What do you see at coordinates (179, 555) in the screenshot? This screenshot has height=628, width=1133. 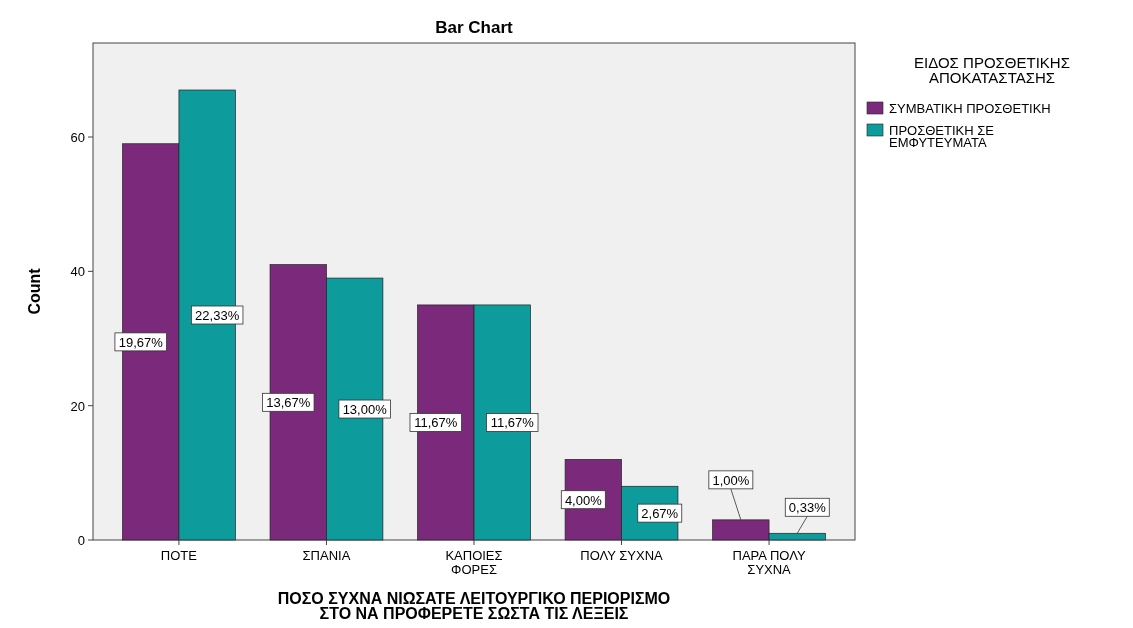 I see `x-tick-label: ΠΟΤΕ` at bounding box center [179, 555].